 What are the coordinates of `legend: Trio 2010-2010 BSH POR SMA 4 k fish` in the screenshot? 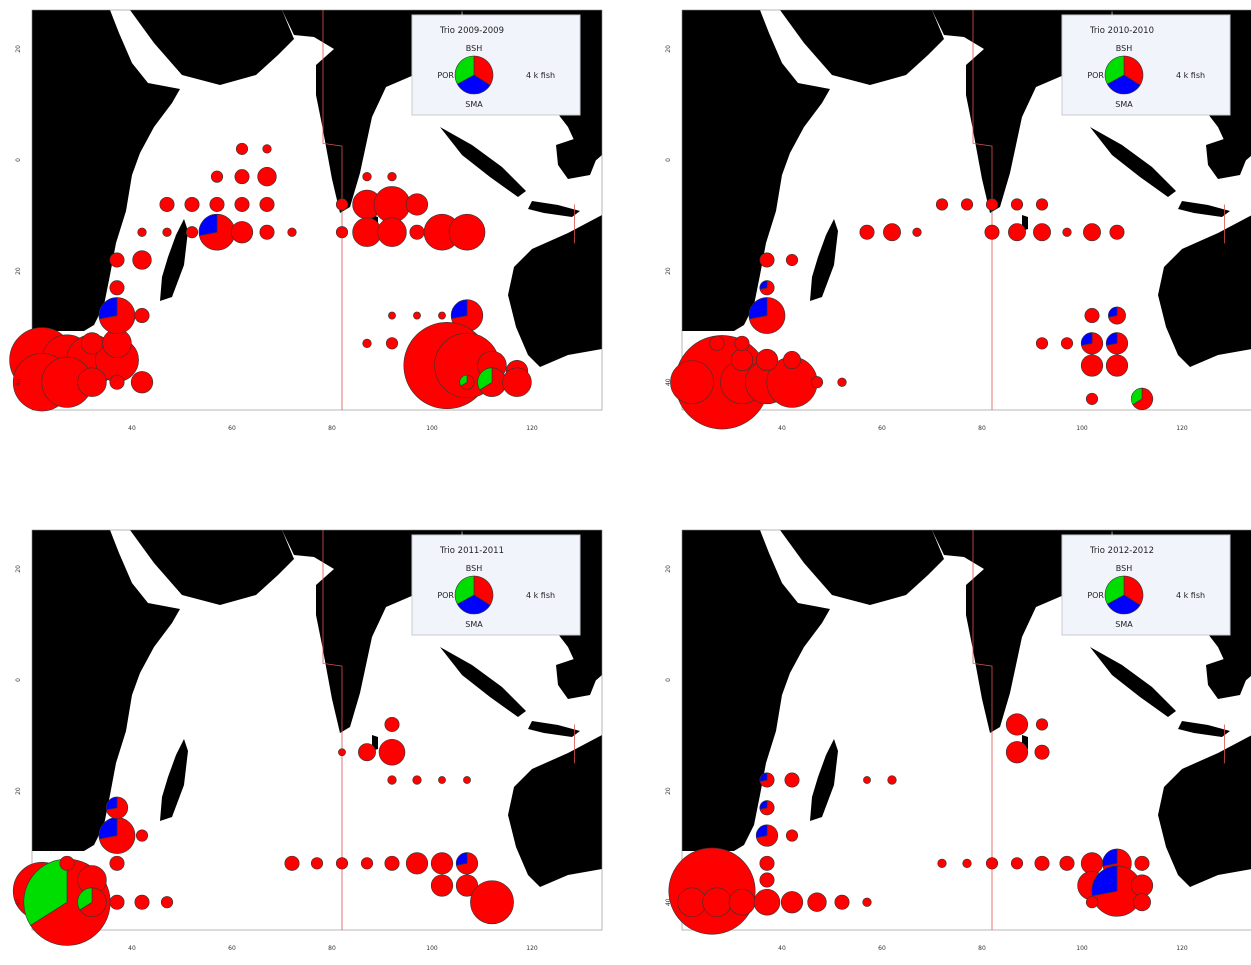 It's located at (1146, 65).